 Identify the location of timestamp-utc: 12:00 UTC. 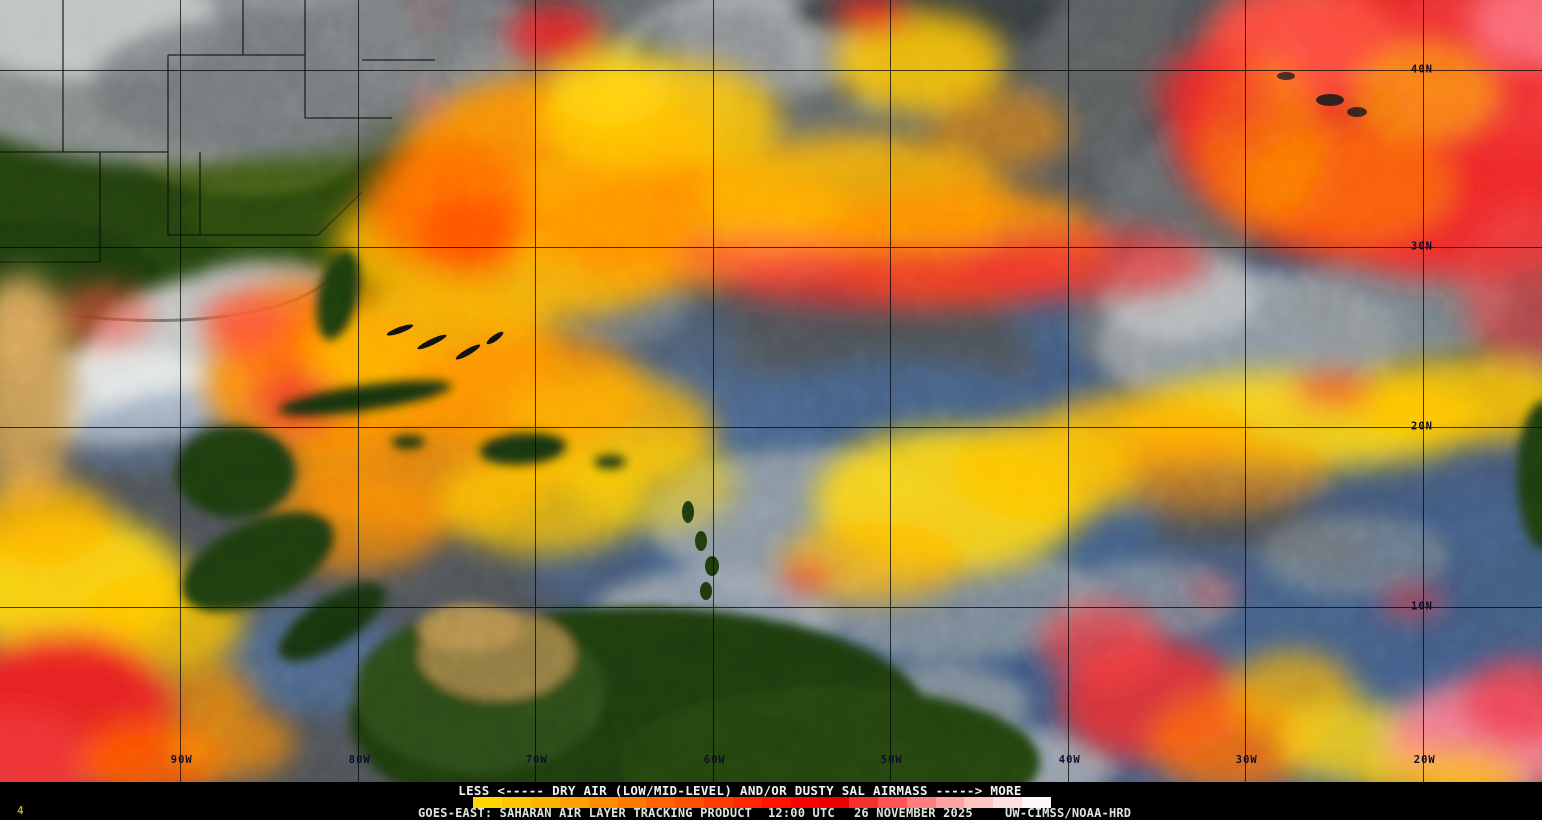
(801, 813).